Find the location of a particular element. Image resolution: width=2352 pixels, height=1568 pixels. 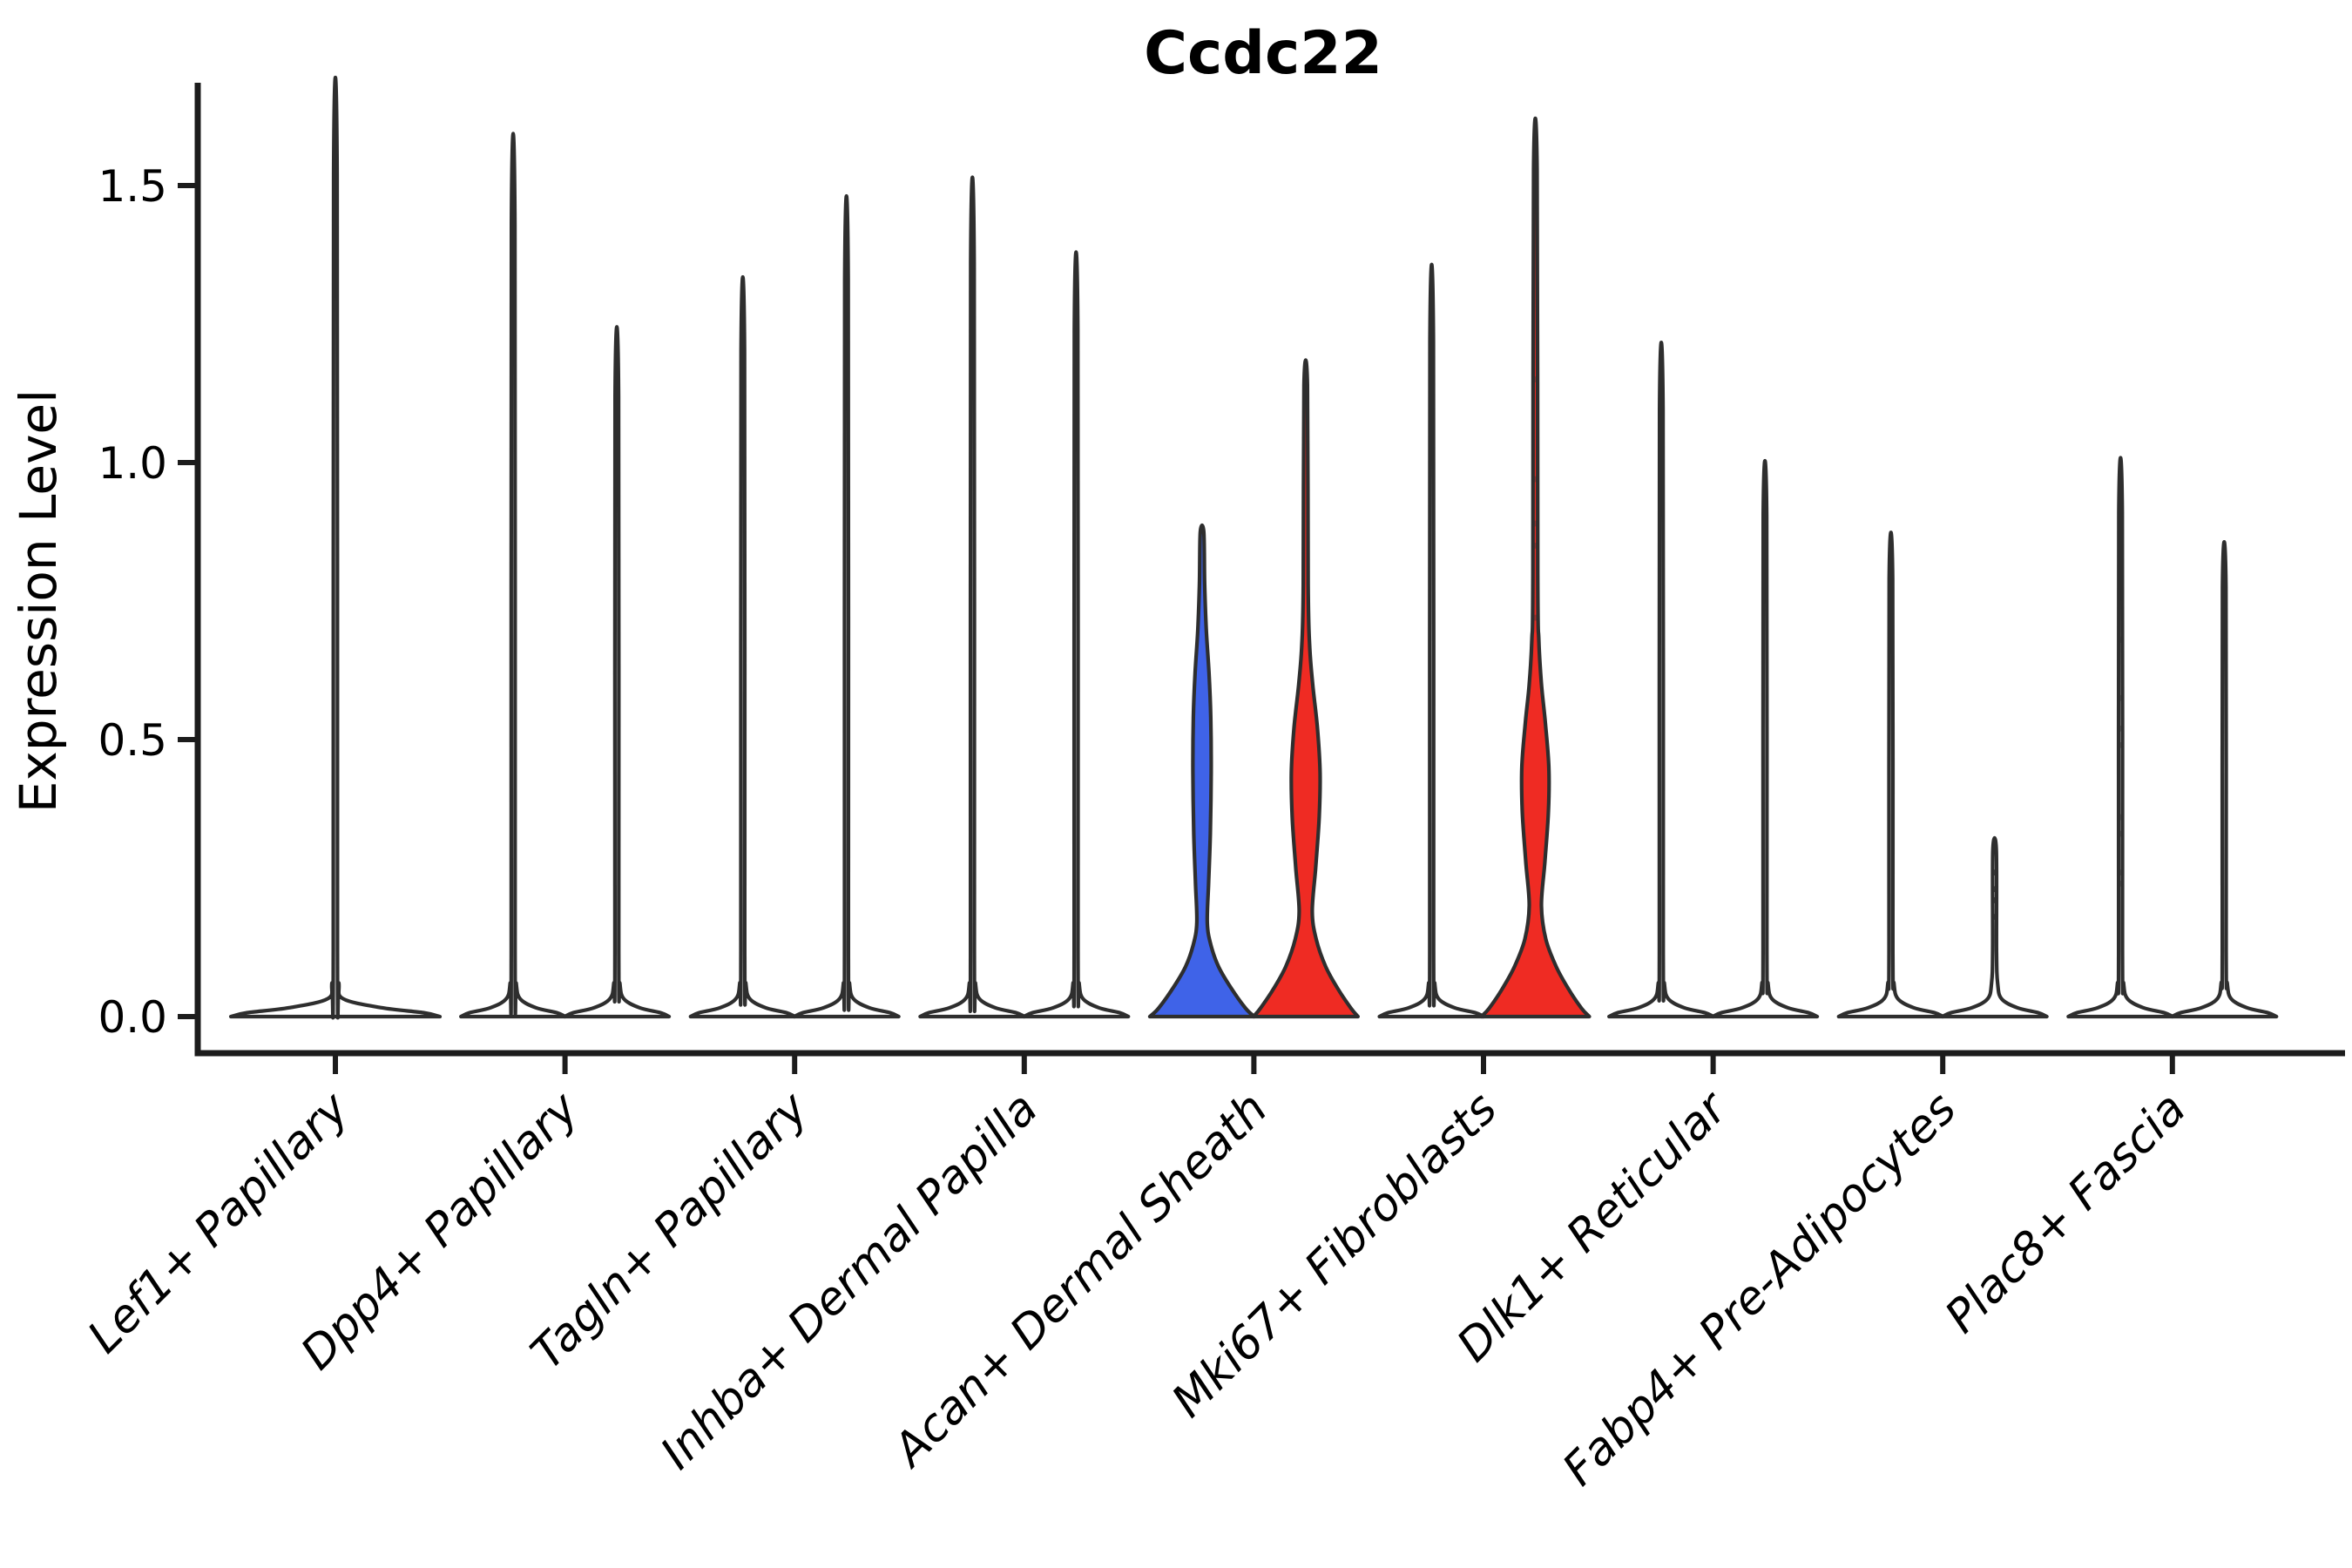

x-tick-label-inhba-dermal-papilla: Inhba+ Dermal Papilla is located at coordinates (849, 1281).